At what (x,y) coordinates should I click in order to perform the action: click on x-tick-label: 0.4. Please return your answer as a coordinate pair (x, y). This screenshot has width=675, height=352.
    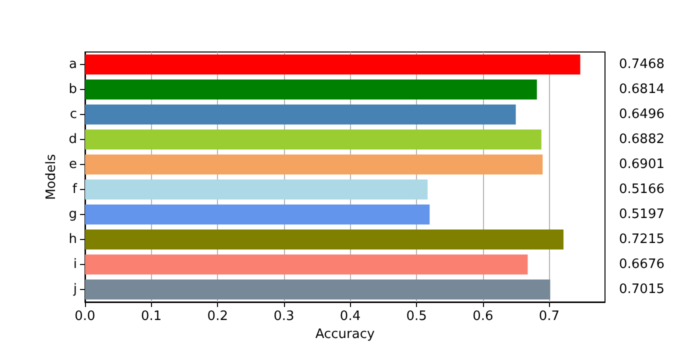
    Looking at the image, I should click on (350, 316).